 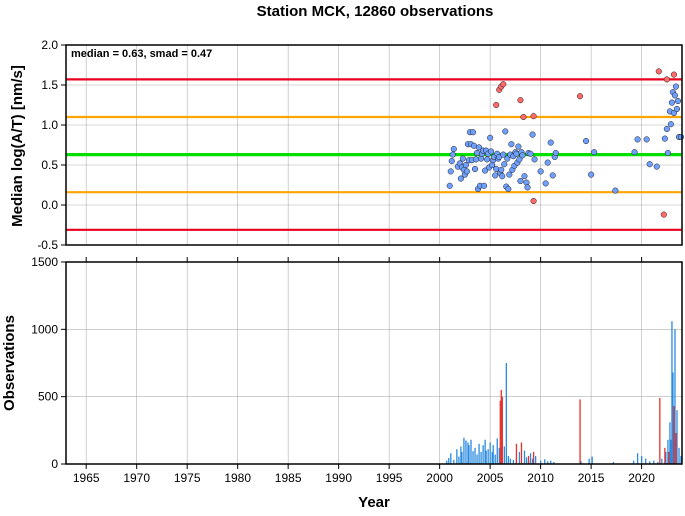 What do you see at coordinates (44, 329) in the screenshot?
I see `bottom-y-tick-label-2: 1000` at bounding box center [44, 329].